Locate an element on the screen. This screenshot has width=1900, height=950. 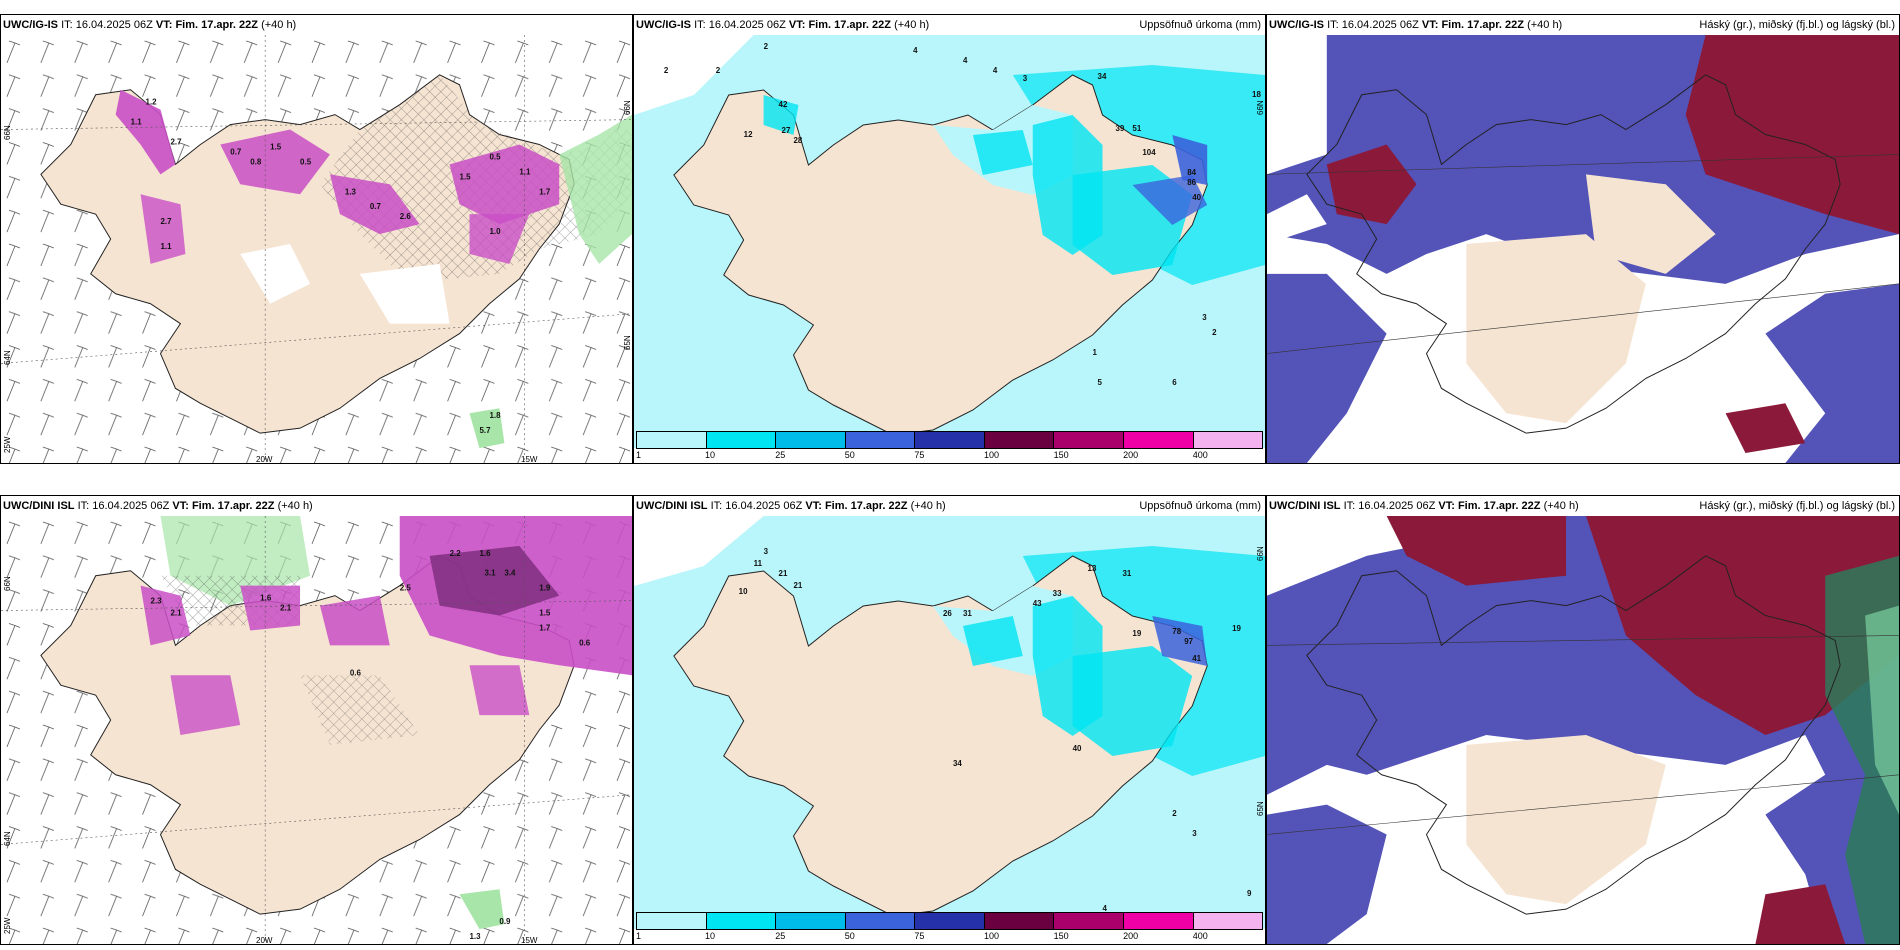
value-label: 12 is located at coordinates (748, 134).